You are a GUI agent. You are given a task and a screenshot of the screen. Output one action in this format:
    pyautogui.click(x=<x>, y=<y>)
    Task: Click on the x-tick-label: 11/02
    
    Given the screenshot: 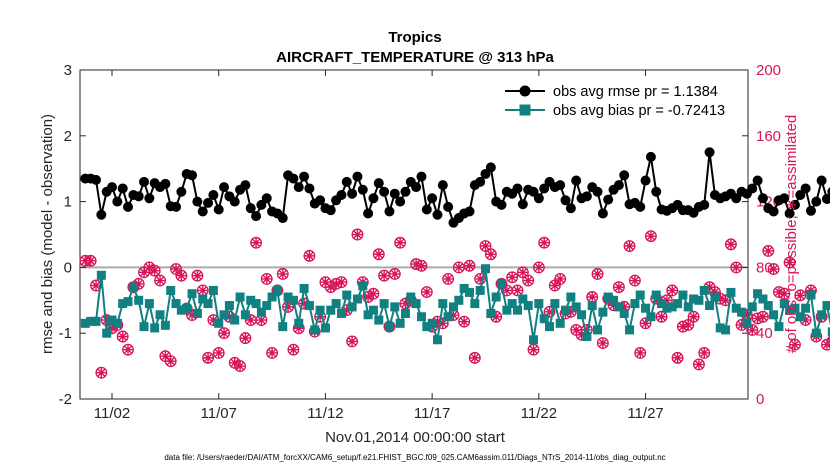 What is the action you would take?
    pyautogui.click(x=112, y=413)
    